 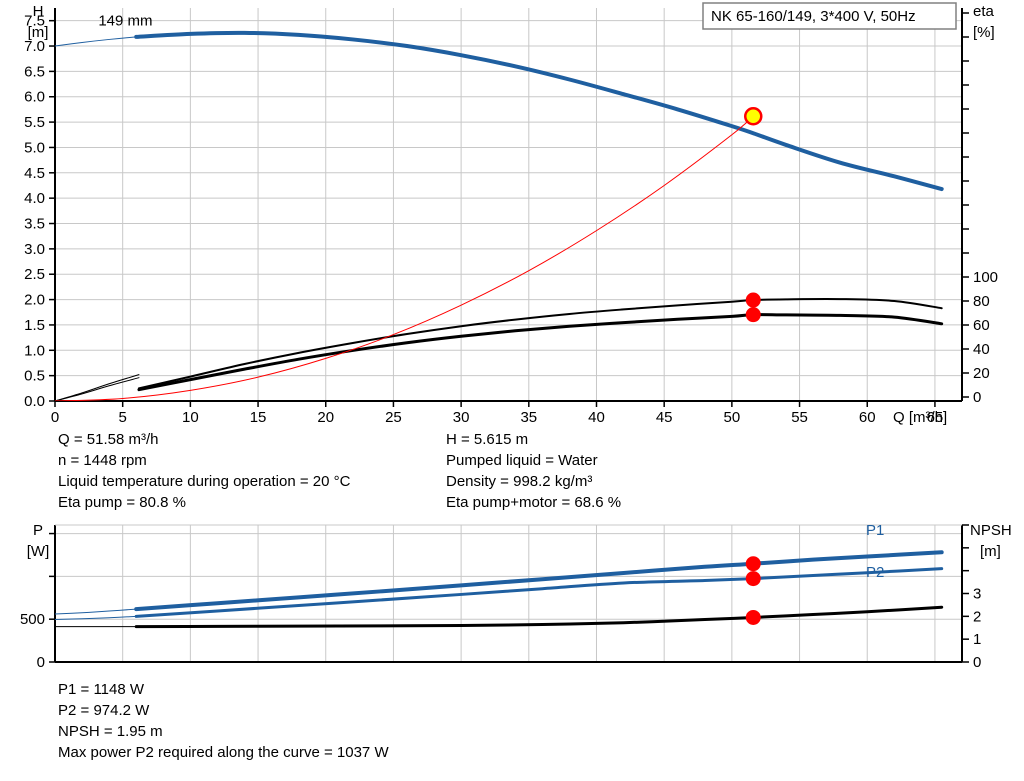 What do you see at coordinates (753, 617) in the screenshot?
I see `duty-point-npsh` at bounding box center [753, 617].